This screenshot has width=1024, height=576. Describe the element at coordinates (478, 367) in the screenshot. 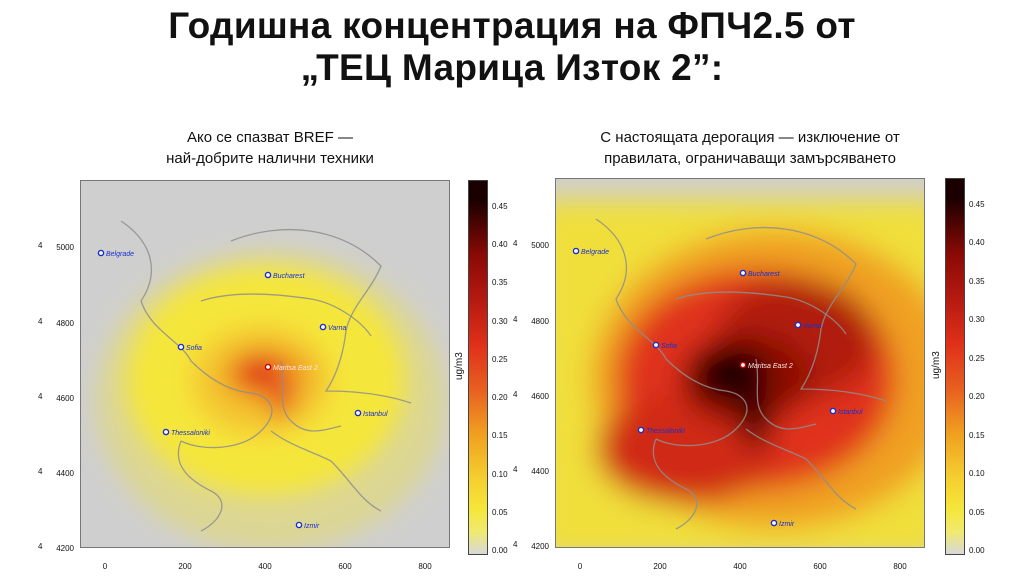

I see `left-colorbar` at that location.